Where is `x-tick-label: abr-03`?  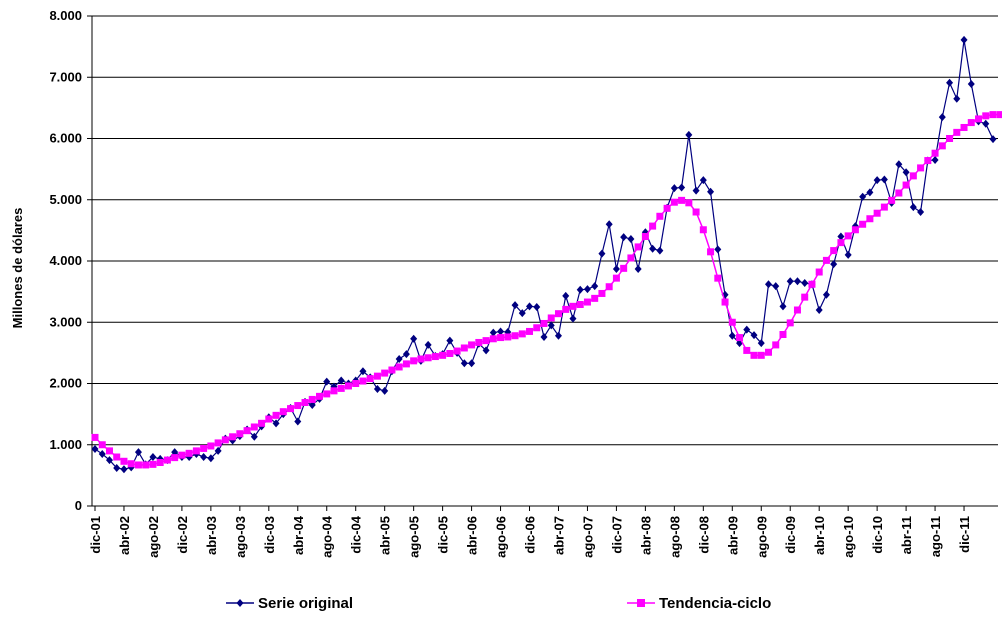 x-tick-label: abr-03 is located at coordinates (211, 535).